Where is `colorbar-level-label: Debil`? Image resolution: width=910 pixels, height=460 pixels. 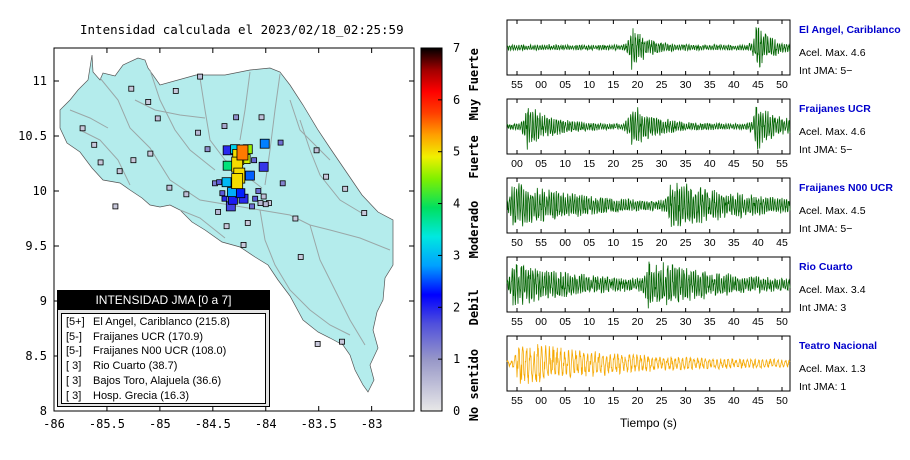 colorbar-level-label: Debil is located at coordinates (474, 307).